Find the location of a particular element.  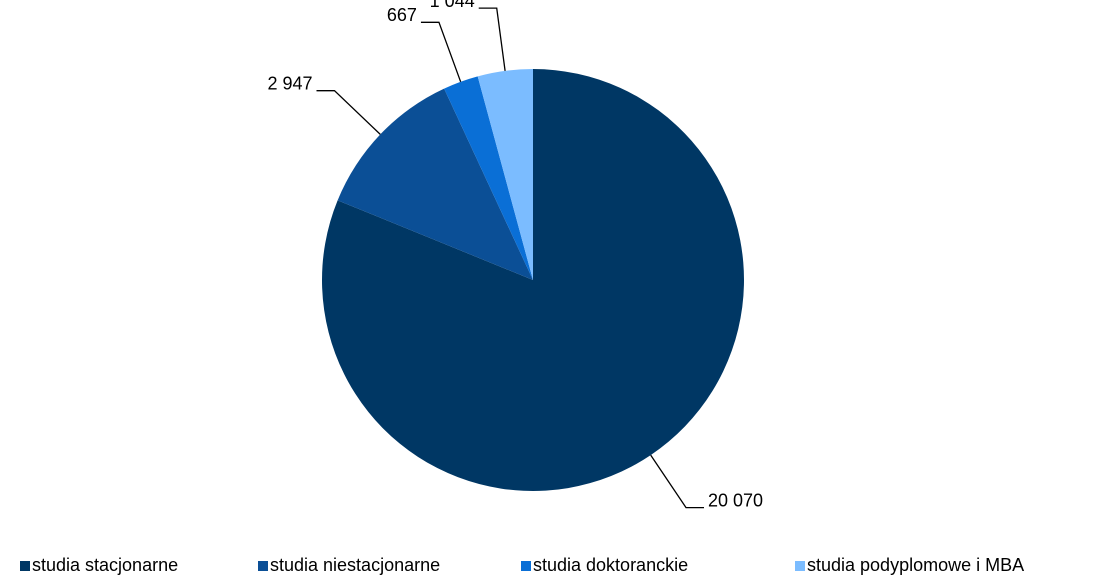

legend-label: studia stacjonarne is located at coordinates (105, 565).